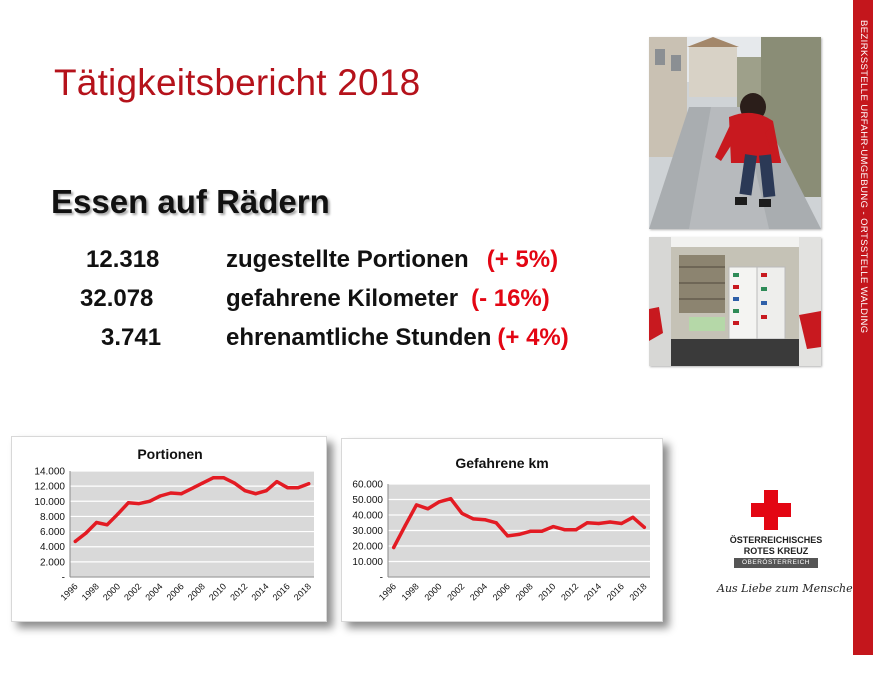 The width and height of the screenshot is (873, 675). Describe the element at coordinates (790, 588) in the screenshot. I see `logo-slogan: Aus Liebe zum Menschen.` at that location.